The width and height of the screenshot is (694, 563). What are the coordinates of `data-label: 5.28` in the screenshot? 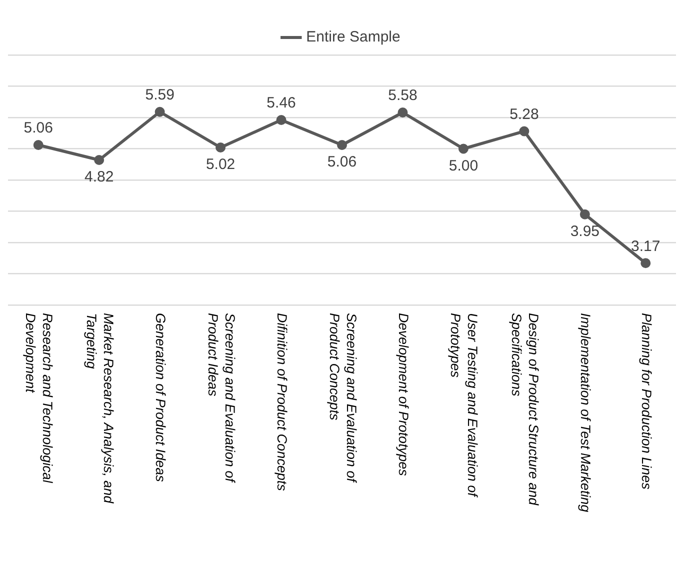 It's located at (524, 114).